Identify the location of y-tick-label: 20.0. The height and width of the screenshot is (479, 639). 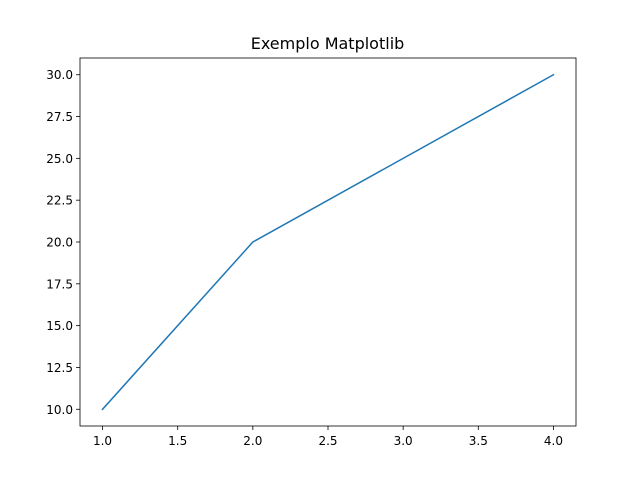
(59, 243).